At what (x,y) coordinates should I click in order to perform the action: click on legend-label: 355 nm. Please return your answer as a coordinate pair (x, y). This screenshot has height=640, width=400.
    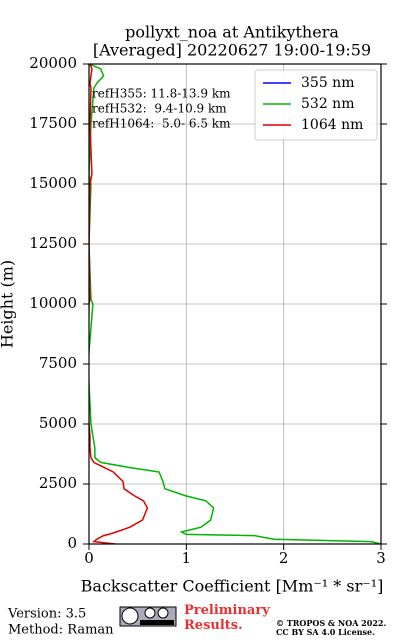
    Looking at the image, I should click on (327, 83).